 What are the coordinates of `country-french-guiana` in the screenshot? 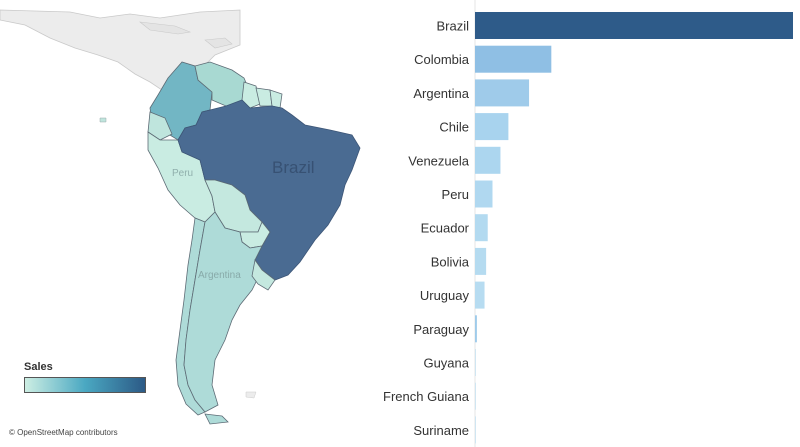 It's located at (276, 99).